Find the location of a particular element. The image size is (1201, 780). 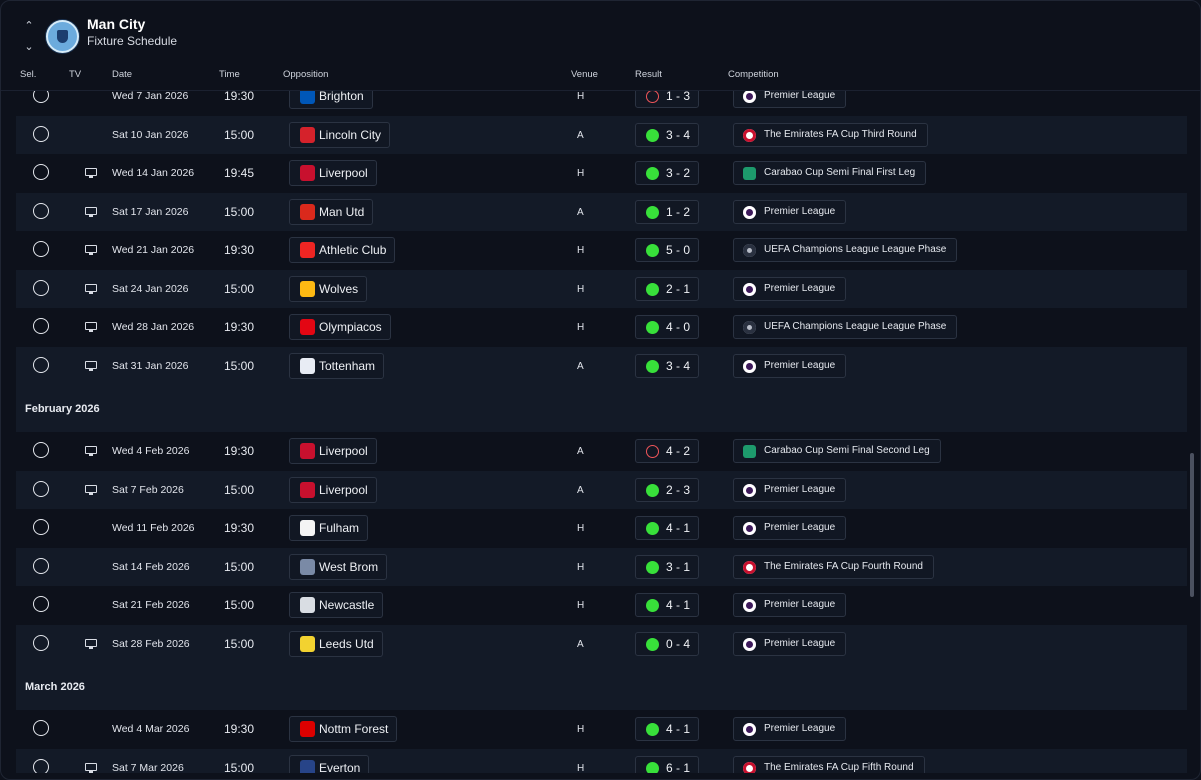

scrollbar-thumb is located at coordinates (1192, 525).